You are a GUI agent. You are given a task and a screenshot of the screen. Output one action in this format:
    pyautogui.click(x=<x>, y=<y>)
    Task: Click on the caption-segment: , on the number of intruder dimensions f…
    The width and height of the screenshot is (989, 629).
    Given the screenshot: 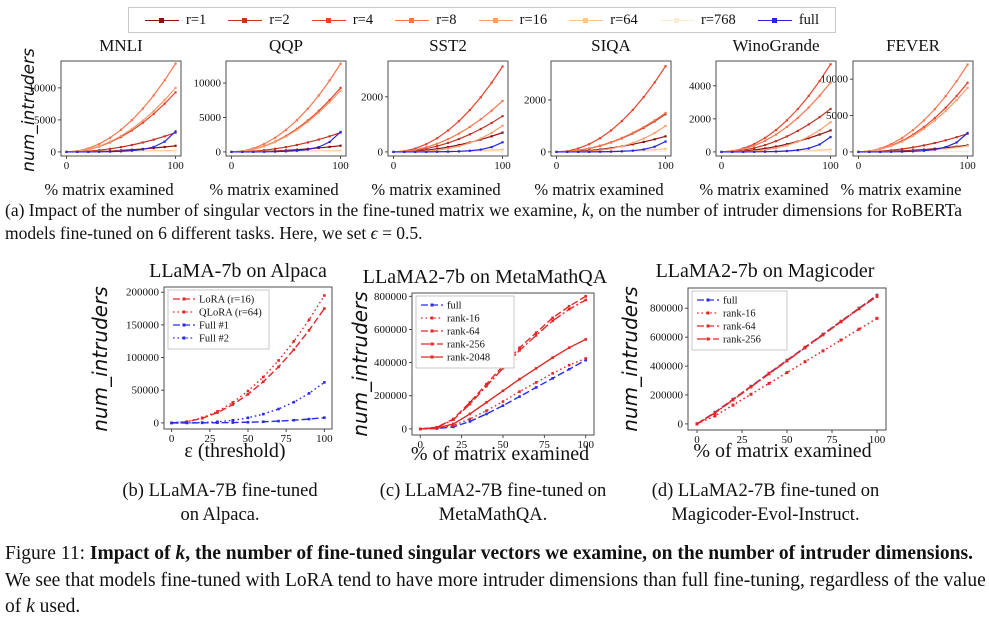 What is the action you would take?
    pyautogui.click(x=484, y=222)
    